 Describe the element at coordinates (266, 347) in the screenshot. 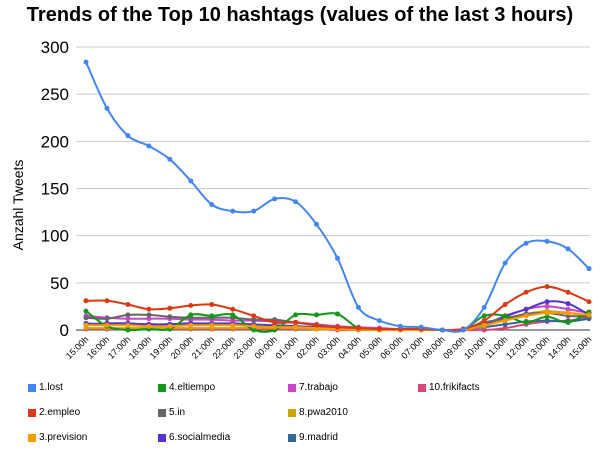

I see `x-tick-label: 00:00h` at that location.